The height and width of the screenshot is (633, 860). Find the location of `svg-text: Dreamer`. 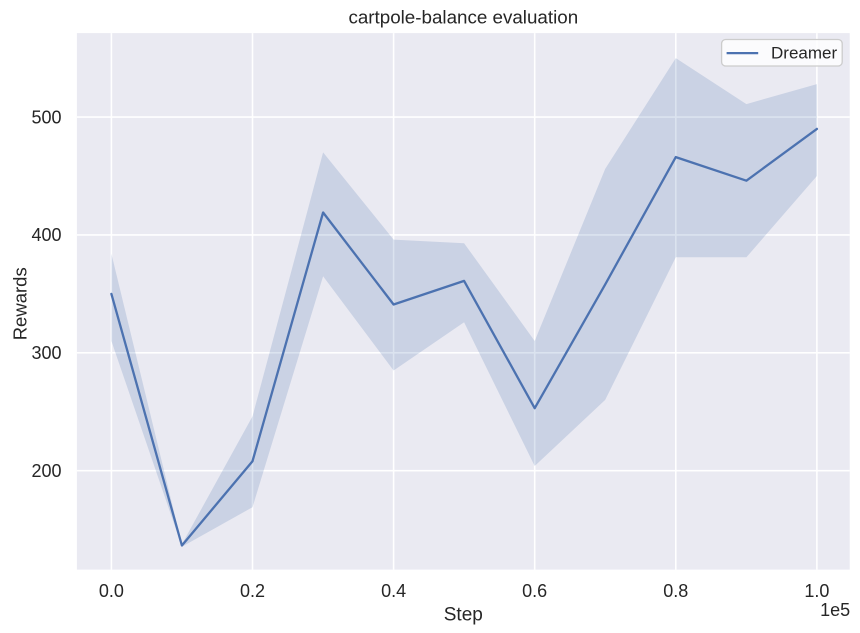

svg-text: Dreamer is located at coordinates (804, 52).